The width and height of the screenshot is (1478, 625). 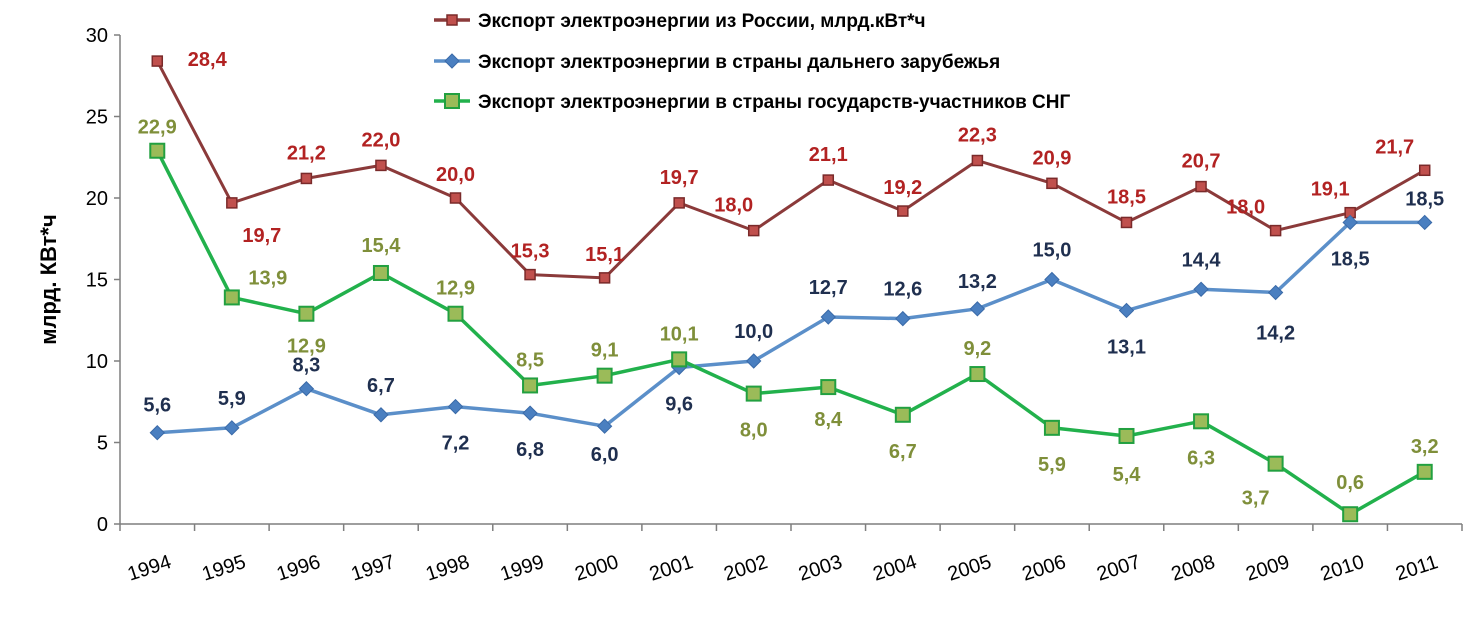 I want to click on x-tick-label: 1999, so click(x=522, y=568).